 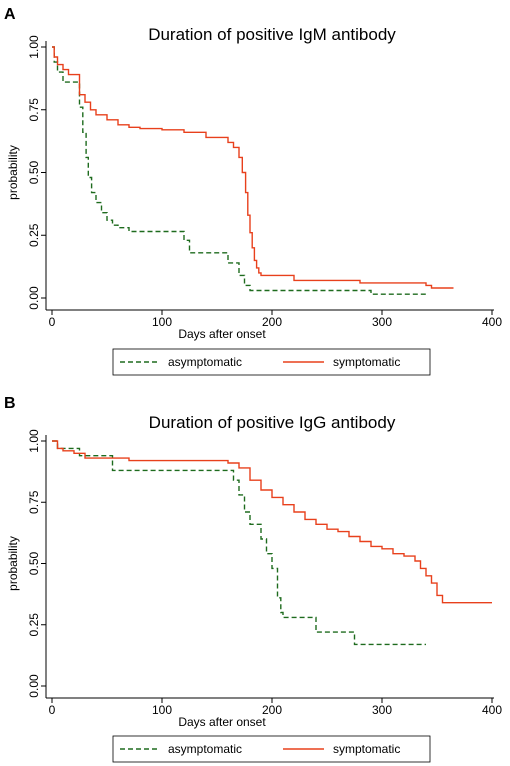 I want to click on chart-title: Duration of positive IgM antibody, so click(x=272, y=34).